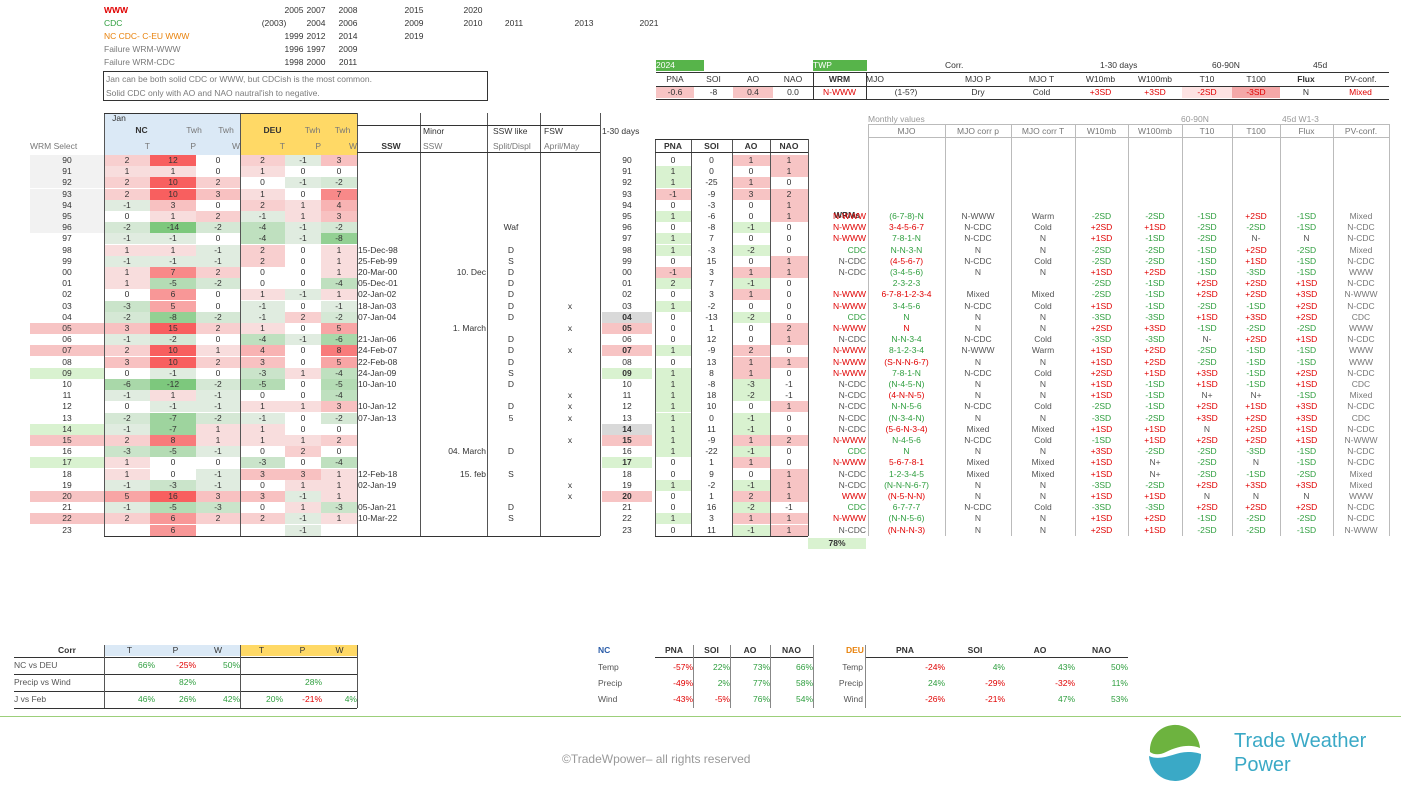 Image resolution: width=1401 pixels, height=788 pixels. I want to click on deu-cell: -6, so click(339, 340).